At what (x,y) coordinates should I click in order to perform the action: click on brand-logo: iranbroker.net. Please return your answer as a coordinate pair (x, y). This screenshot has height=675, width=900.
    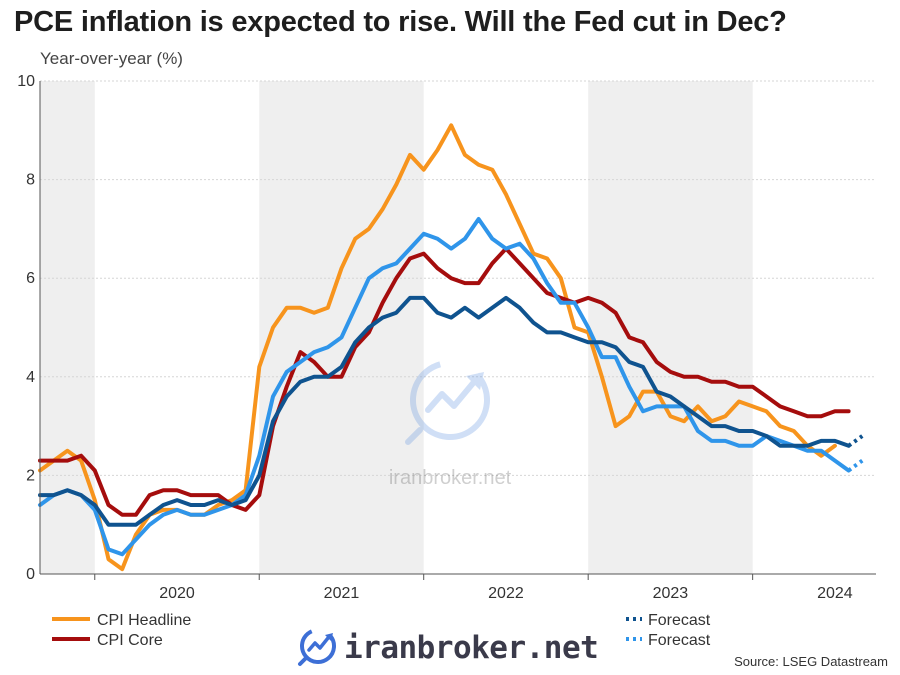
    Looking at the image, I should click on (448, 647).